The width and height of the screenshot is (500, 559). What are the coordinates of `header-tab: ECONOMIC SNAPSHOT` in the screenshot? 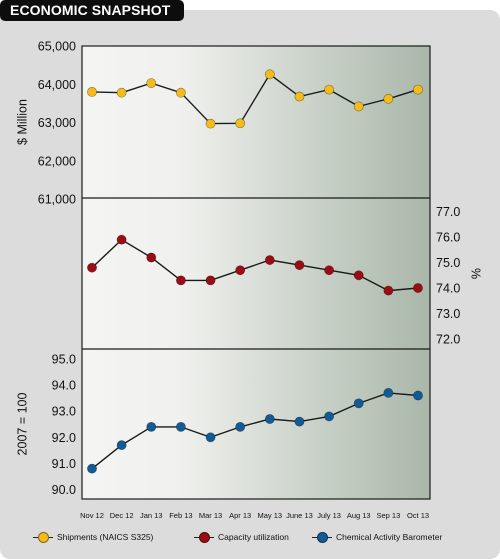 It's located at (92, 10).